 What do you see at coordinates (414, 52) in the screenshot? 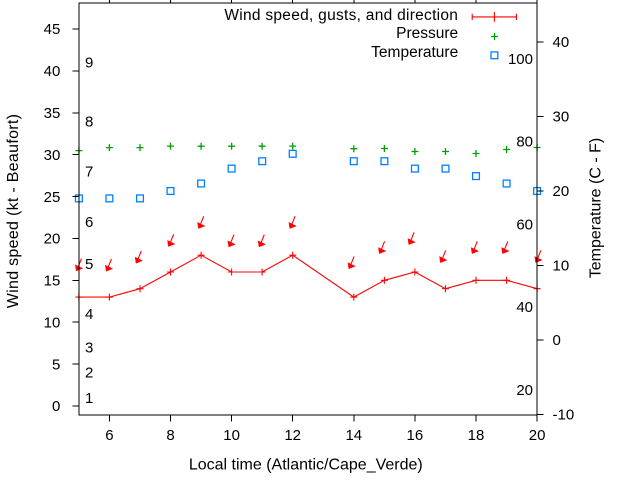
I see `svg-text: Temperature` at bounding box center [414, 52].